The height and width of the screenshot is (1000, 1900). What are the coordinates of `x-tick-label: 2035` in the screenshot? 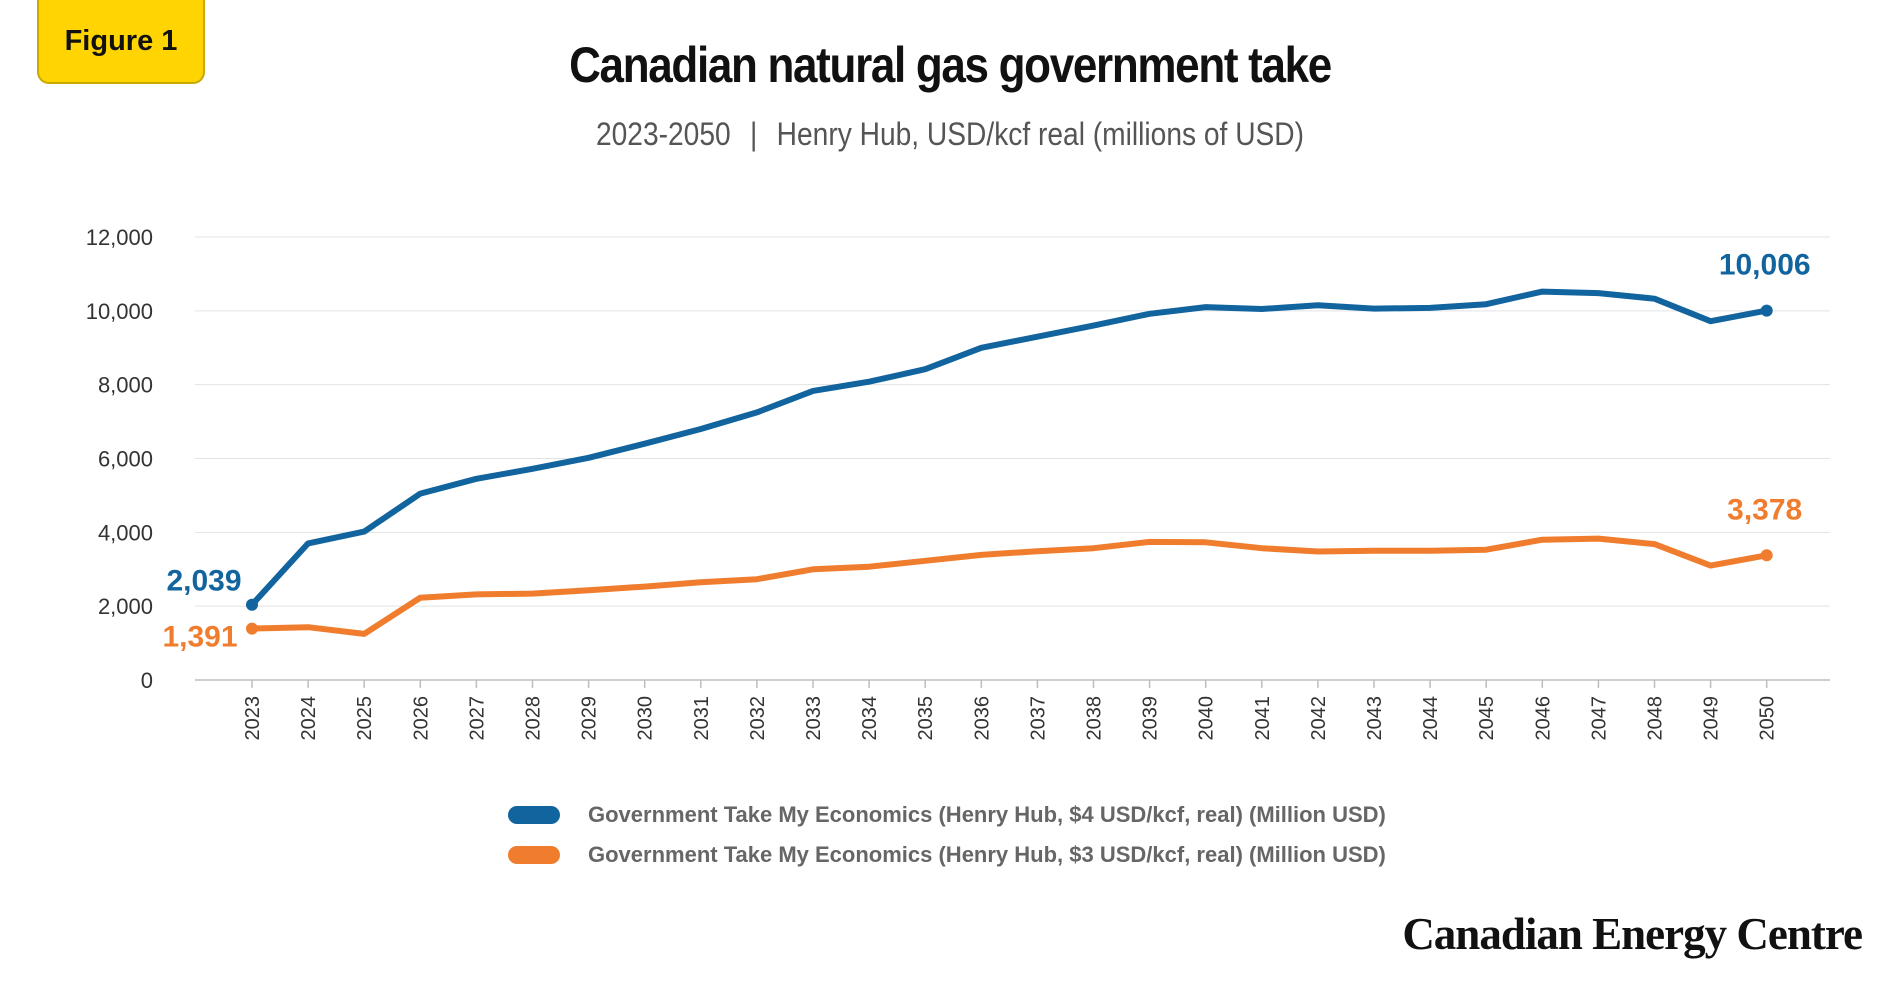 It's located at (926, 718).